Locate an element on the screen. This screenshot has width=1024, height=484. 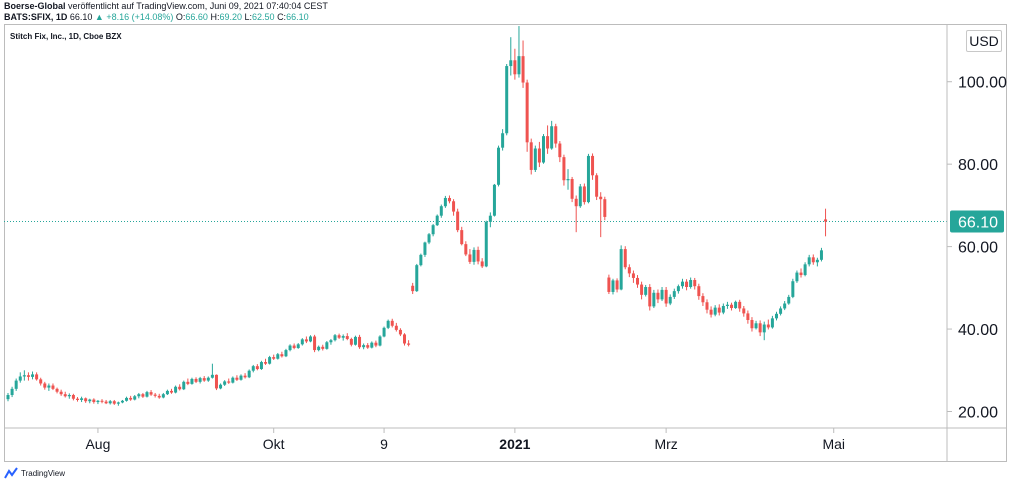
publisher-name: Boerse-Global is located at coordinates (35, 6).